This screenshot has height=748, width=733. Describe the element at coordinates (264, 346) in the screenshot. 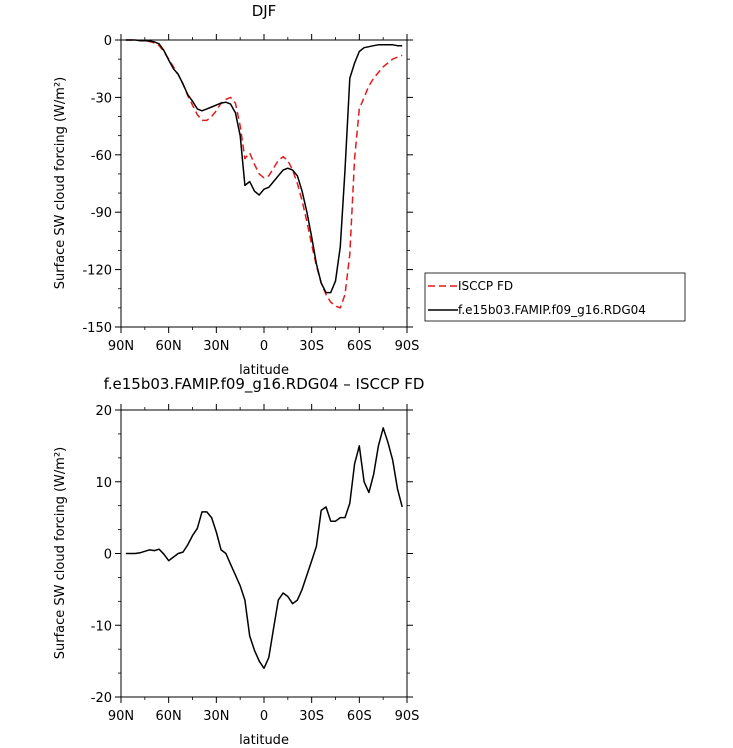

I see `top-x-tick-label: 0` at that location.